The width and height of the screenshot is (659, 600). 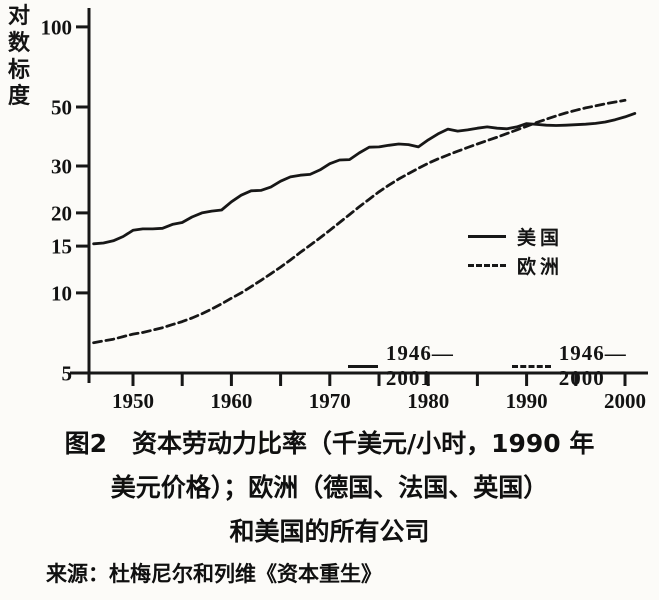 I want to click on y-tick-label-10: 10, so click(x=61, y=293).